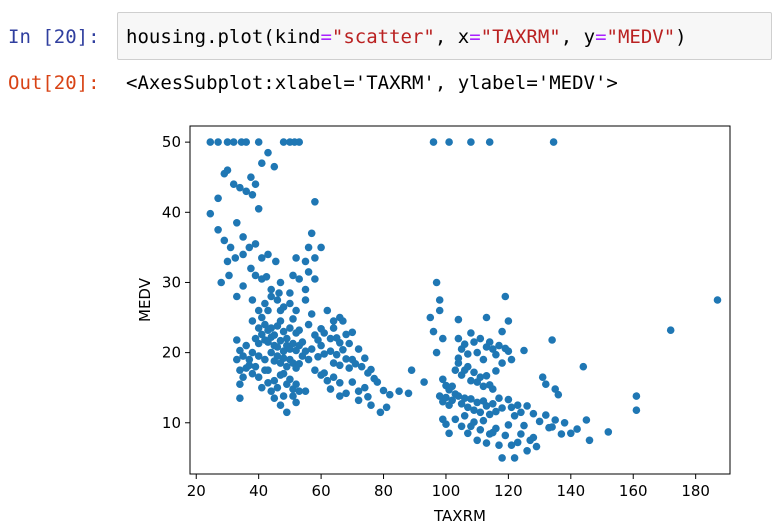  What do you see at coordinates (475, 37) in the screenshot?
I see `code-operator: =` at bounding box center [475, 37].